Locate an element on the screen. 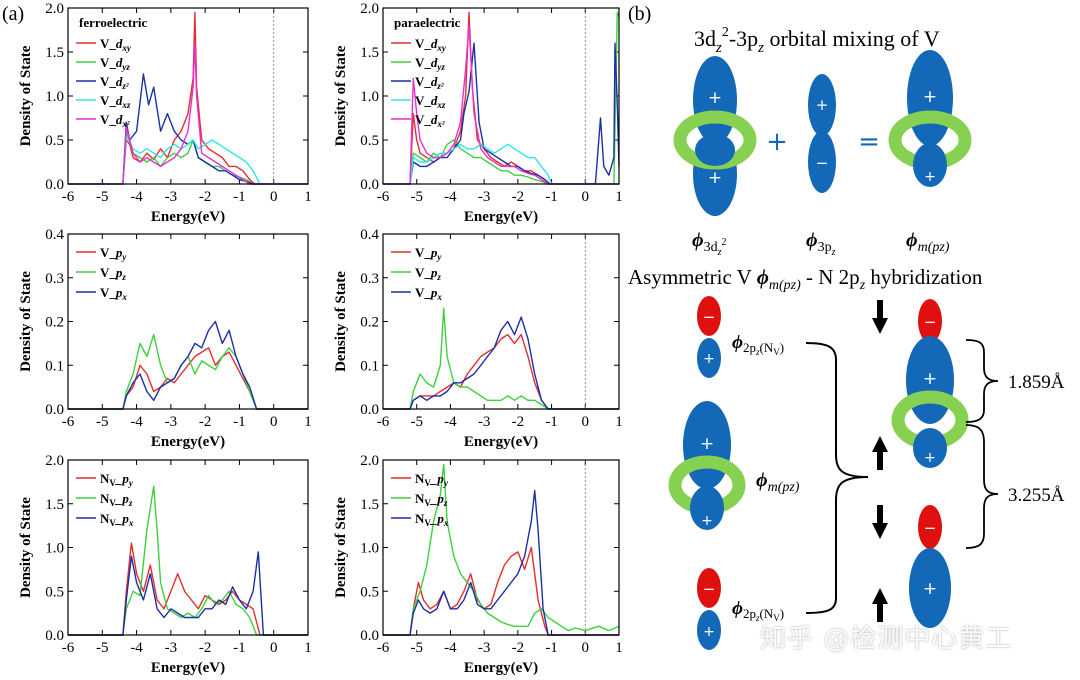  legend-entry: V_dyz is located at coordinates (115, 63).